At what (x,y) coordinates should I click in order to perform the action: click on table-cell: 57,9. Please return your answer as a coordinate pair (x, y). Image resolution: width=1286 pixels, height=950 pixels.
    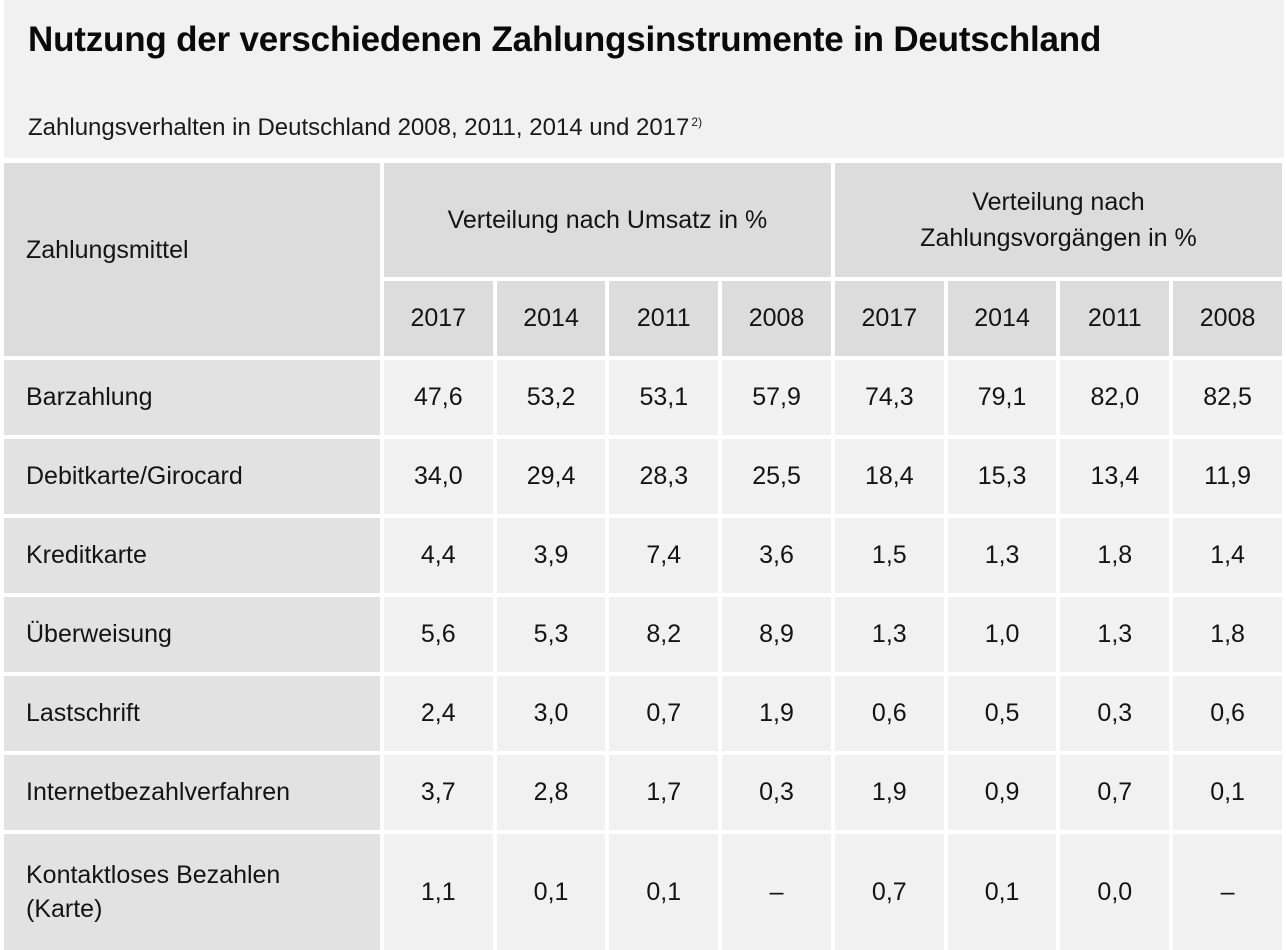
    Looking at the image, I should click on (776, 397).